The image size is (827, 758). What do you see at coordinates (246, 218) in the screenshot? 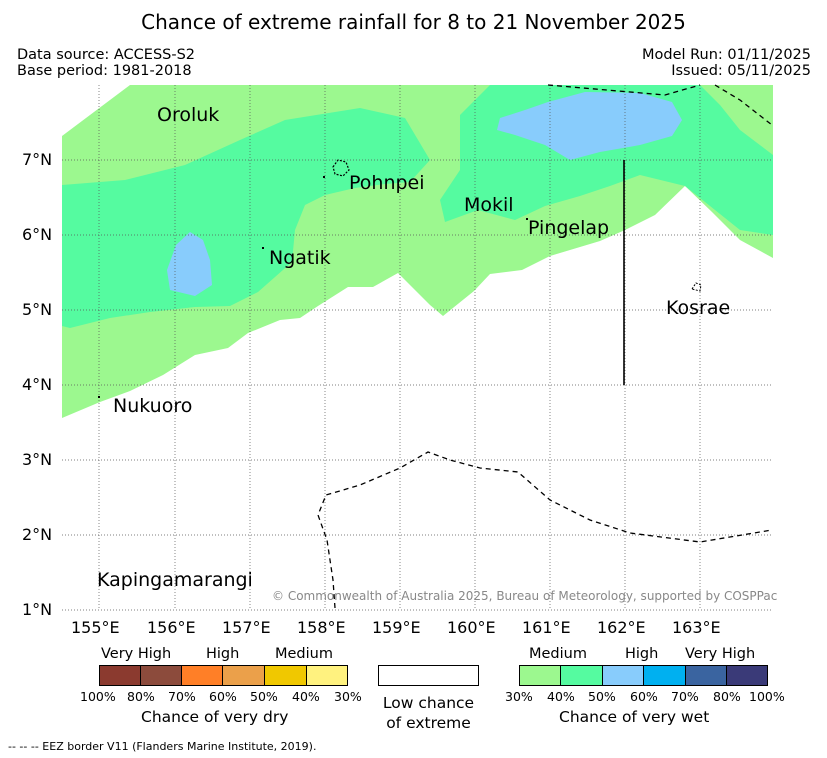
I see `medium-high-wet-region` at bounding box center [246, 218].